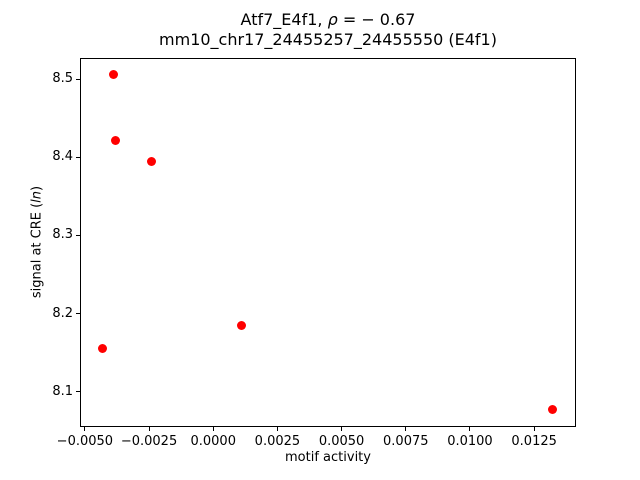 The image size is (640, 480). Describe the element at coordinates (62, 391) in the screenshot. I see `y-tick-label: 8.1` at that location.